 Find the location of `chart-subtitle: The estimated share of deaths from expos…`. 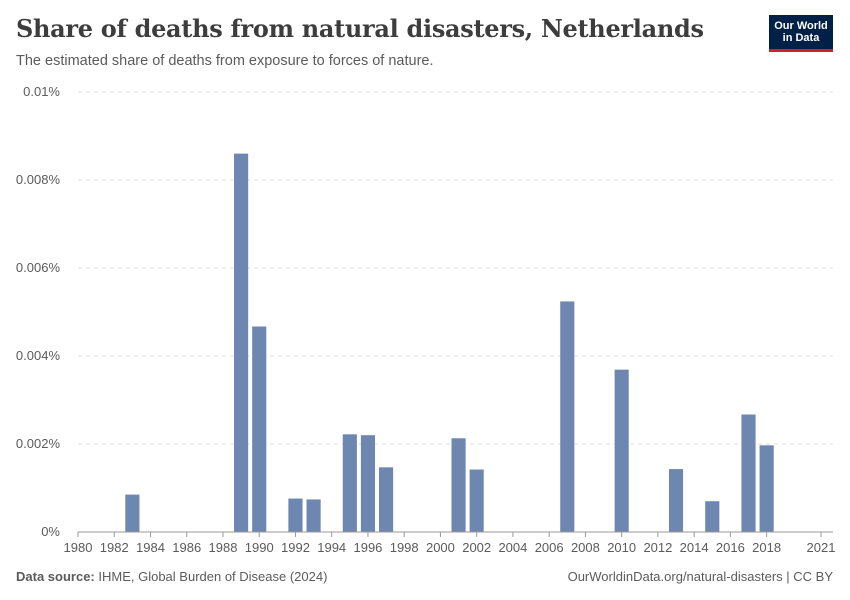

chart-subtitle: The estimated share of deaths from expos… is located at coordinates (225, 61).